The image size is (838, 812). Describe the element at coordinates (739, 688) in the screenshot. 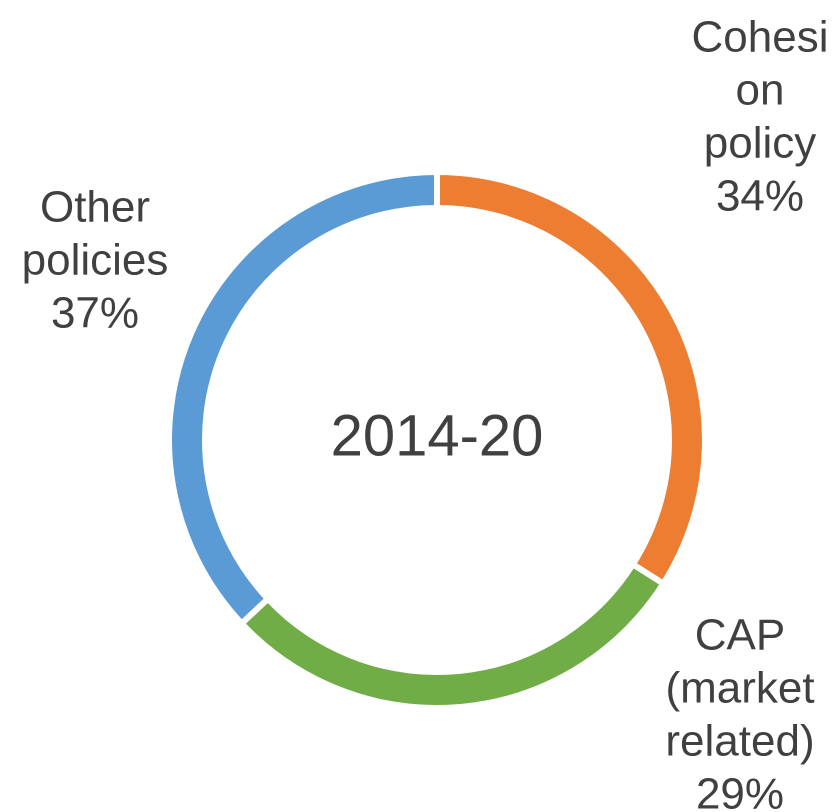

I see `segment-label: (market` at that location.